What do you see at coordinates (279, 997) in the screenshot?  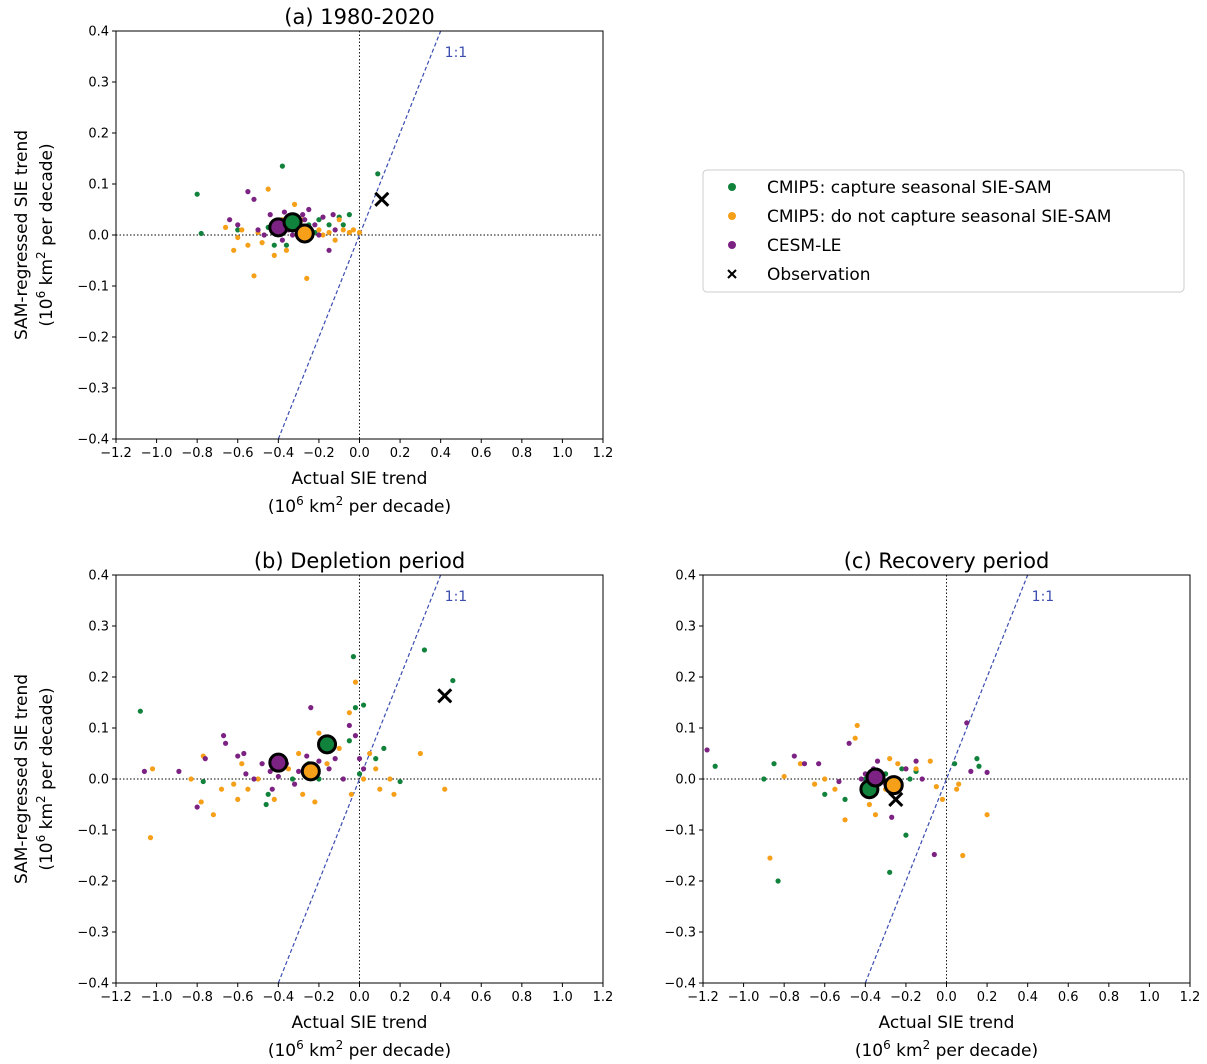 I see `x-tick-label: −0.4` at bounding box center [279, 997].